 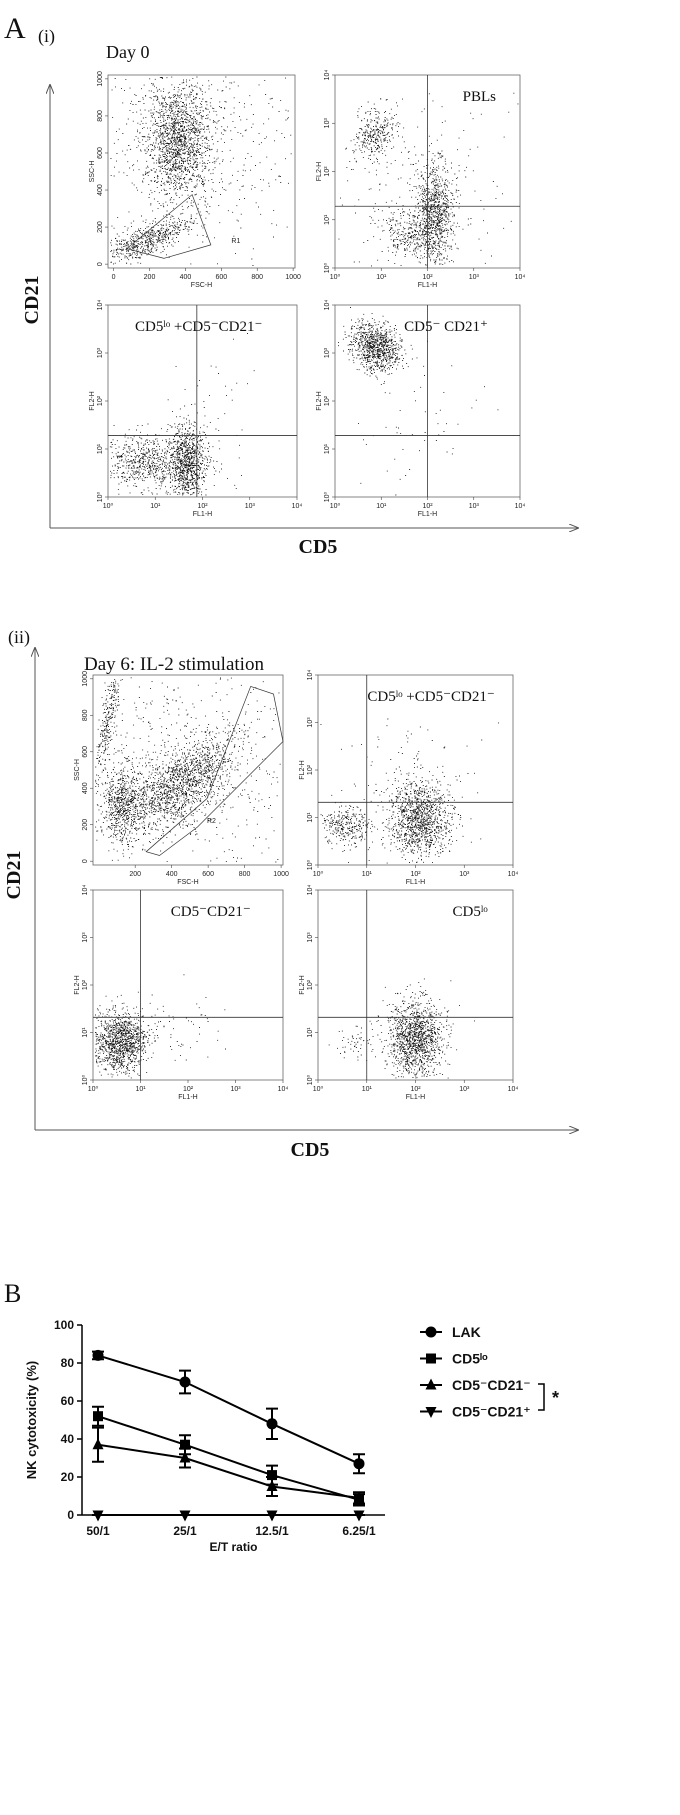 I want to click on x-axis-title: E/T ratio, so click(x=233, y=1547).